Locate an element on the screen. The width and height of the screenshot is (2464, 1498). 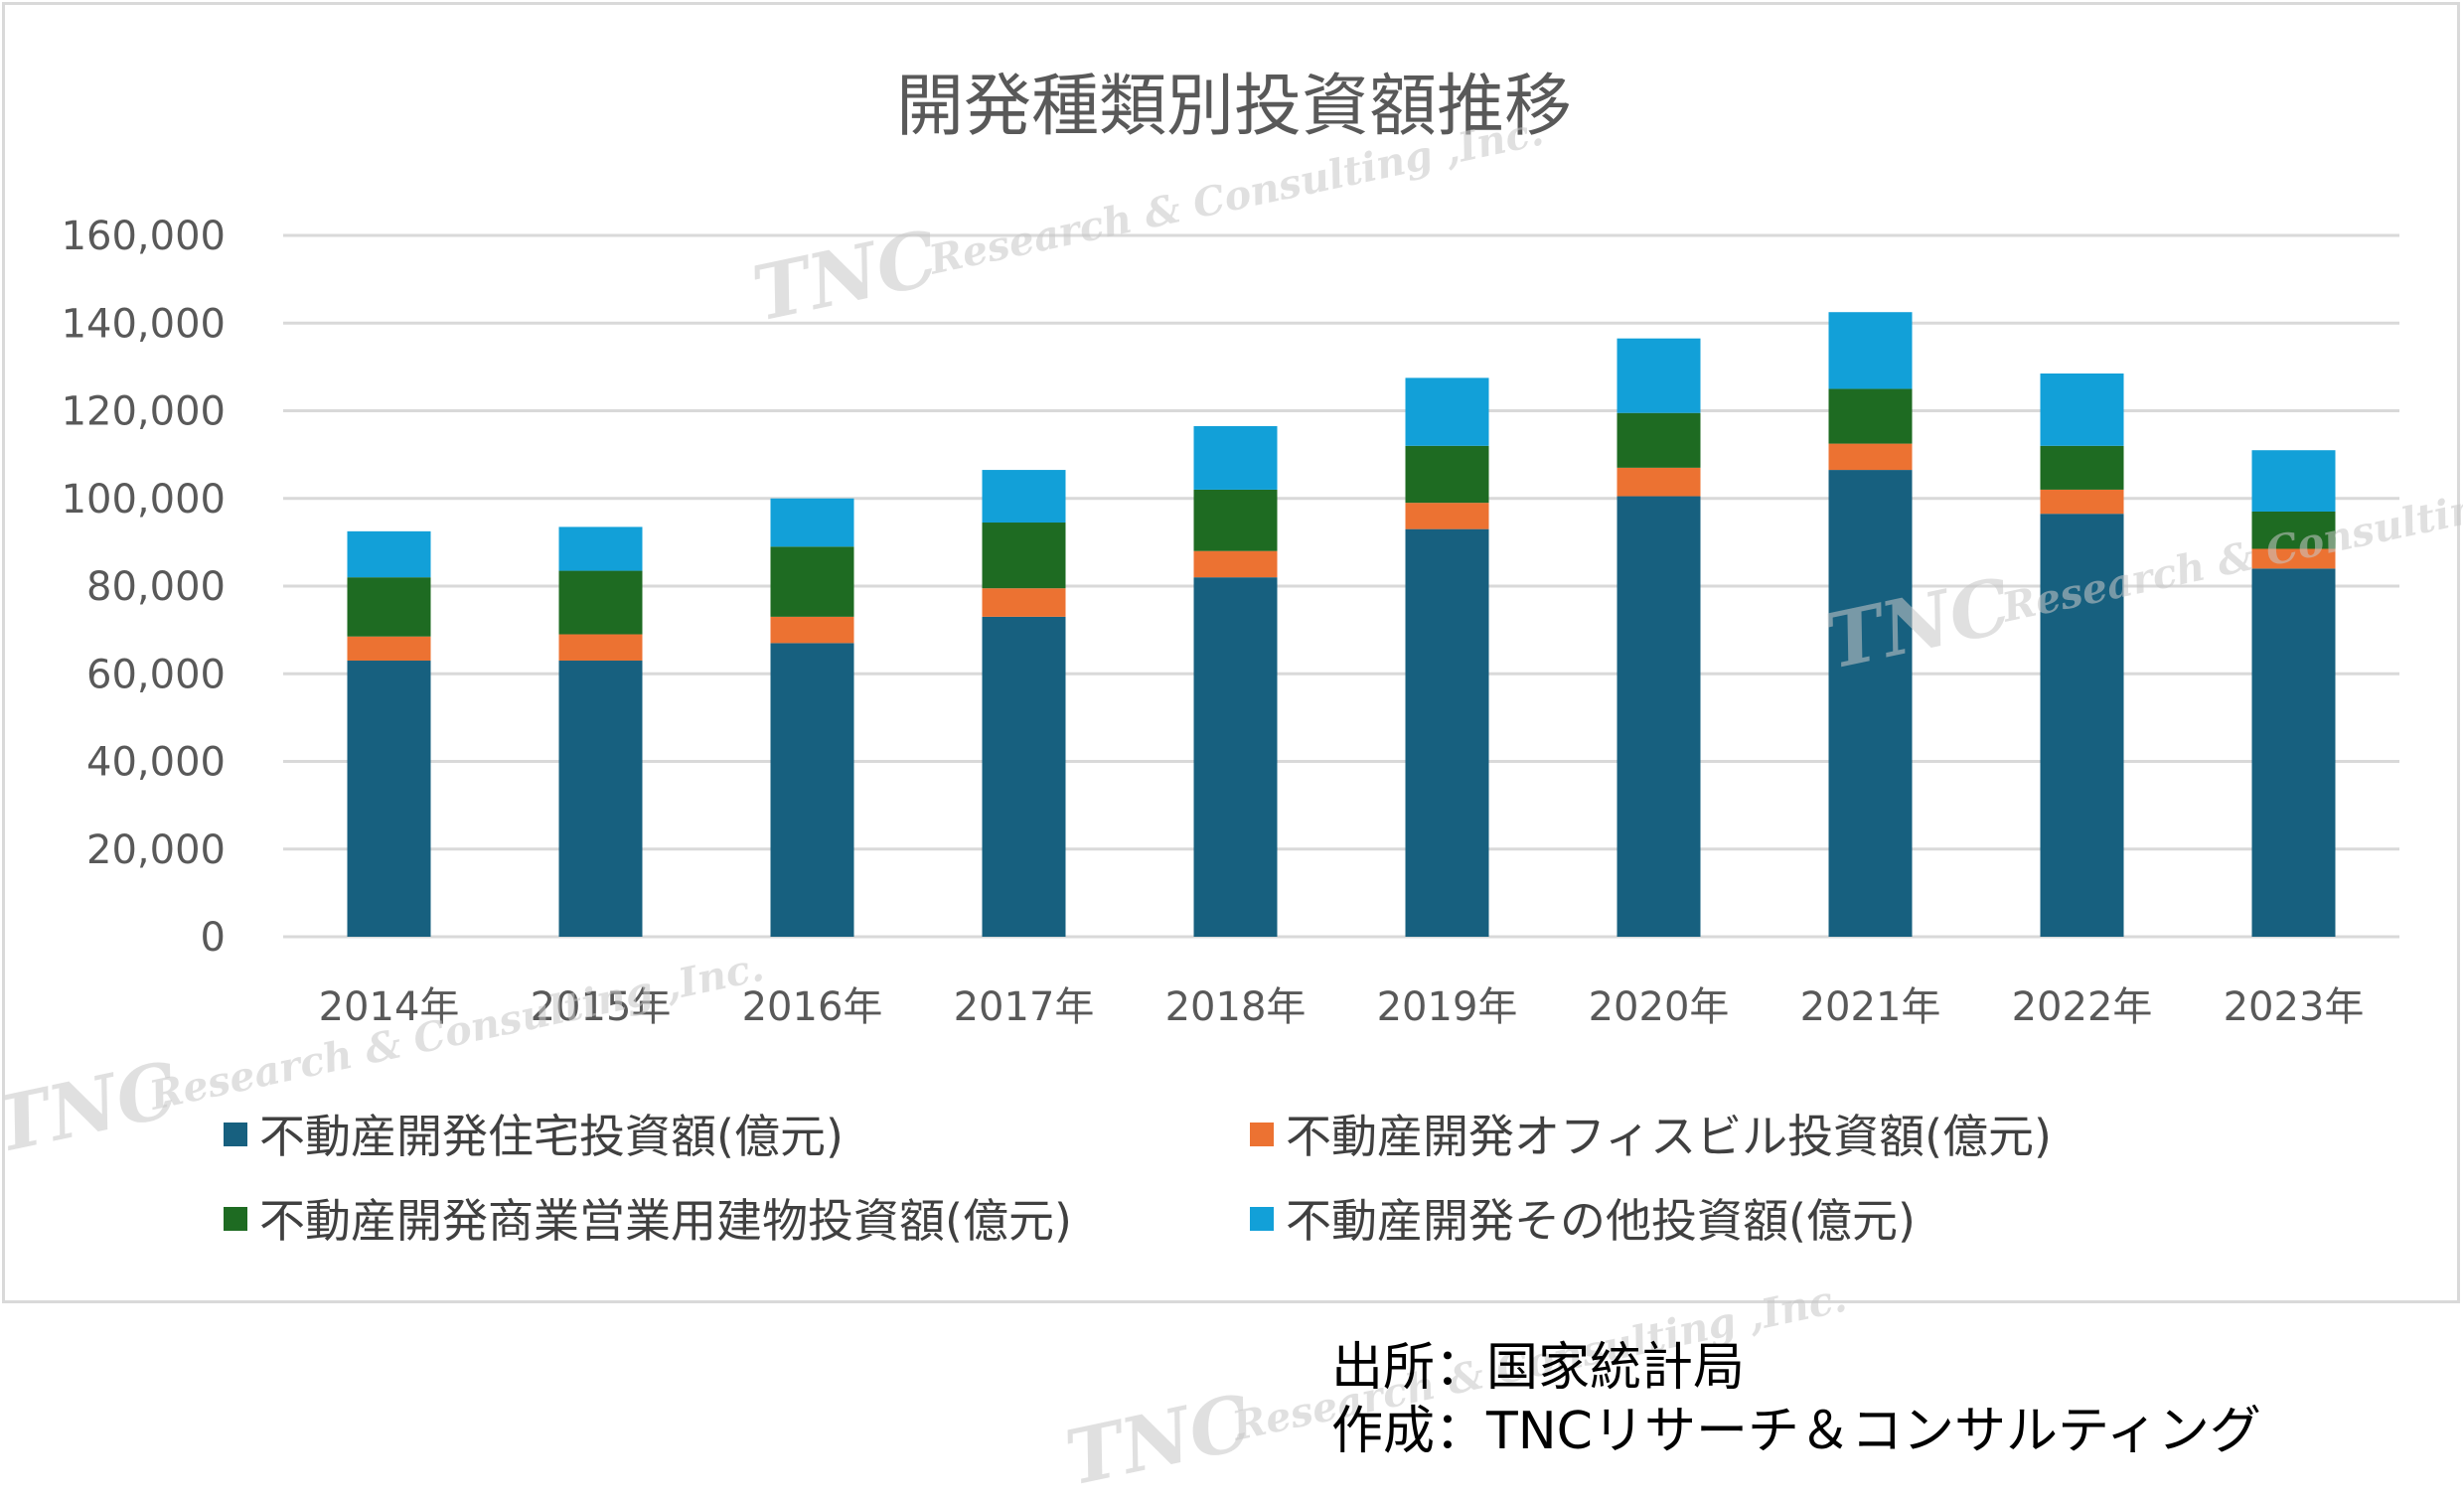
legend-label: 不動産開発その他投資額(億元) is located at coordinates (1601, 1221).